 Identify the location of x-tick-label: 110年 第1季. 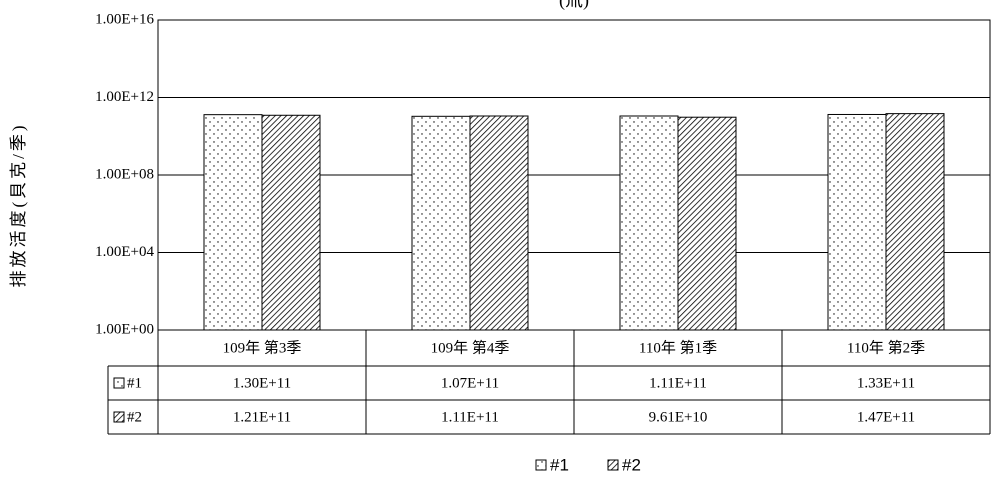
(678, 347).